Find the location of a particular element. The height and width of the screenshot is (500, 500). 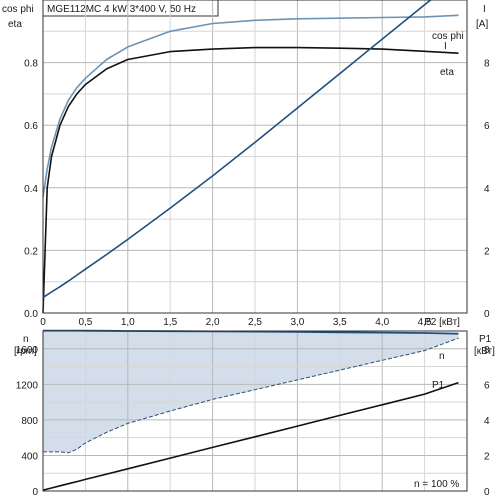

bottom-y-left-tick-label: 800 is located at coordinates (29, 421).